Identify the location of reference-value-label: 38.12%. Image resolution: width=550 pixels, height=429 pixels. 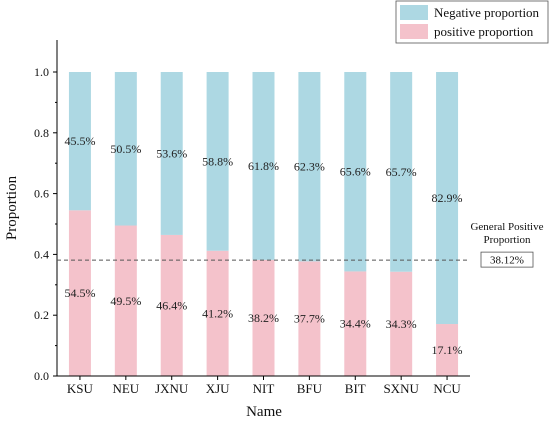
(507, 261).